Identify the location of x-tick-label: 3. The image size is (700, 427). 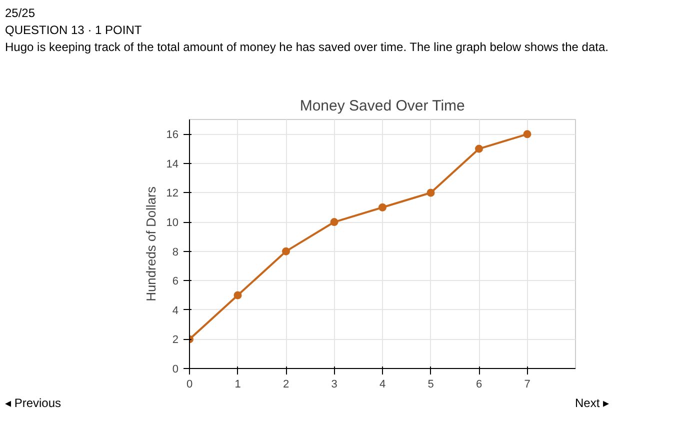
(334, 384).